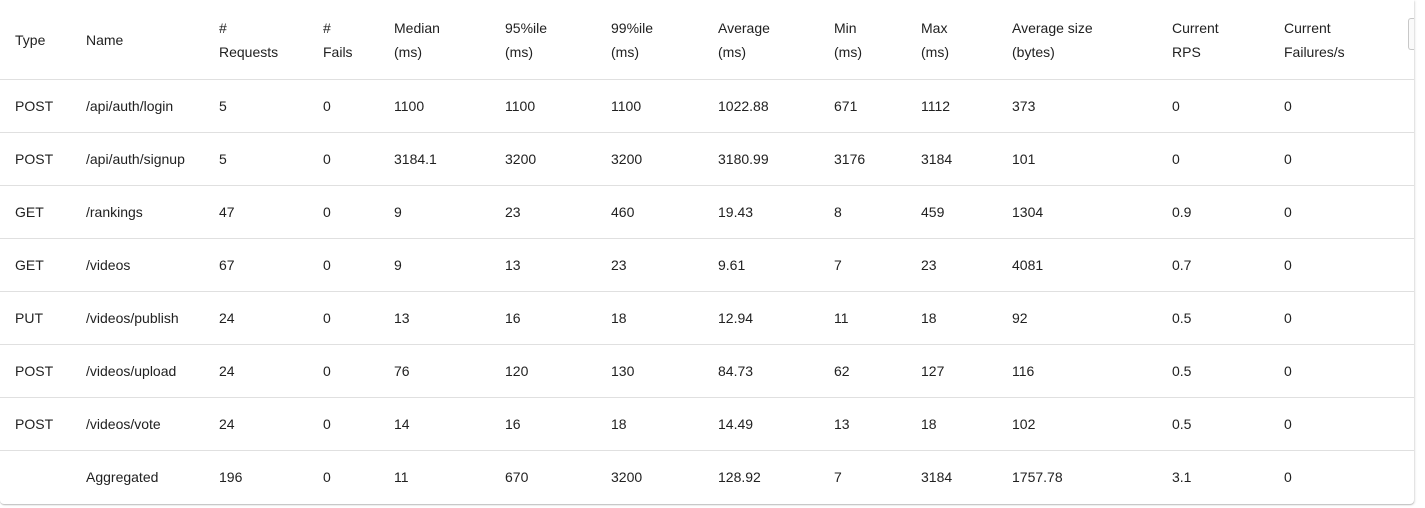  What do you see at coordinates (256, 212) in the screenshot?
I see `cell-requests: 47` at bounding box center [256, 212].